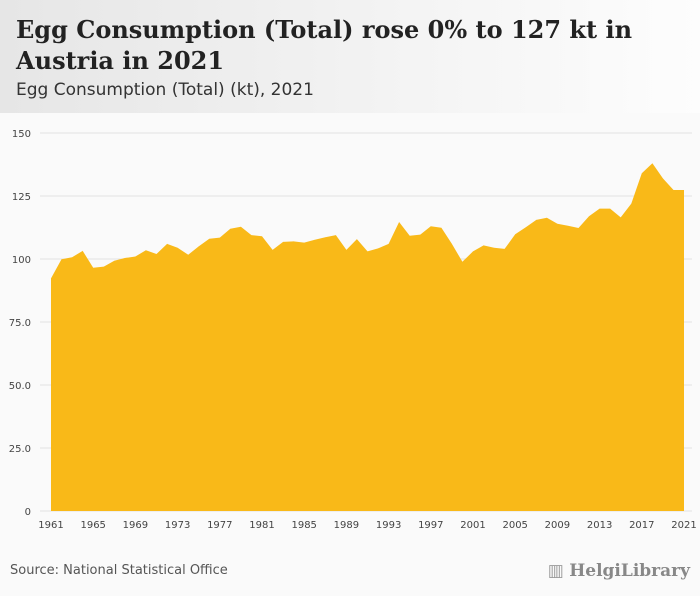 The width and height of the screenshot is (700, 596). Describe the element at coordinates (641, 525) in the screenshot. I see `x-tick-label: 2017` at that location.